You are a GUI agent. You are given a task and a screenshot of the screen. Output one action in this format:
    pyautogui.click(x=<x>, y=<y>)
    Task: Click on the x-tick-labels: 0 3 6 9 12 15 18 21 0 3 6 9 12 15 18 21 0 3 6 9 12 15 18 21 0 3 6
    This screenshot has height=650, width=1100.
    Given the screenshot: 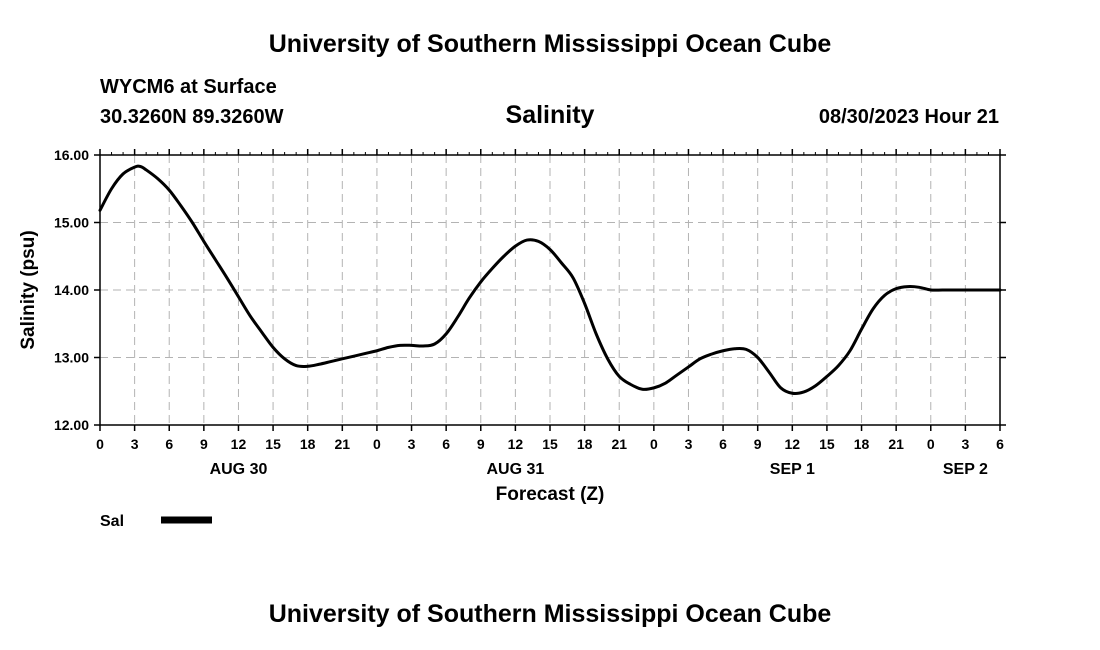 What is the action you would take?
    pyautogui.click(x=550, y=444)
    